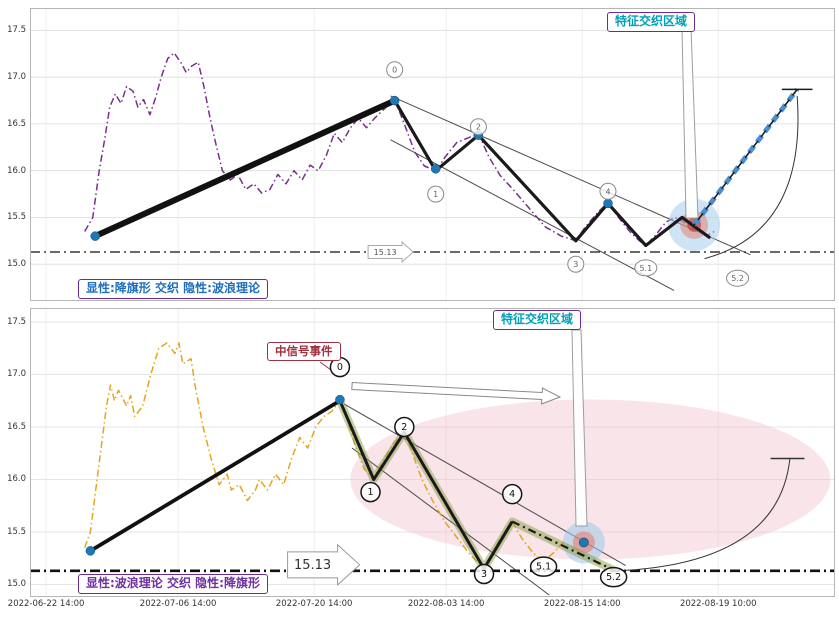 The height and width of the screenshot is (617, 839). Describe the element at coordinates (537, 320) in the screenshot. I see `feature-zone-label-bottom: 特征交织区域` at that location.